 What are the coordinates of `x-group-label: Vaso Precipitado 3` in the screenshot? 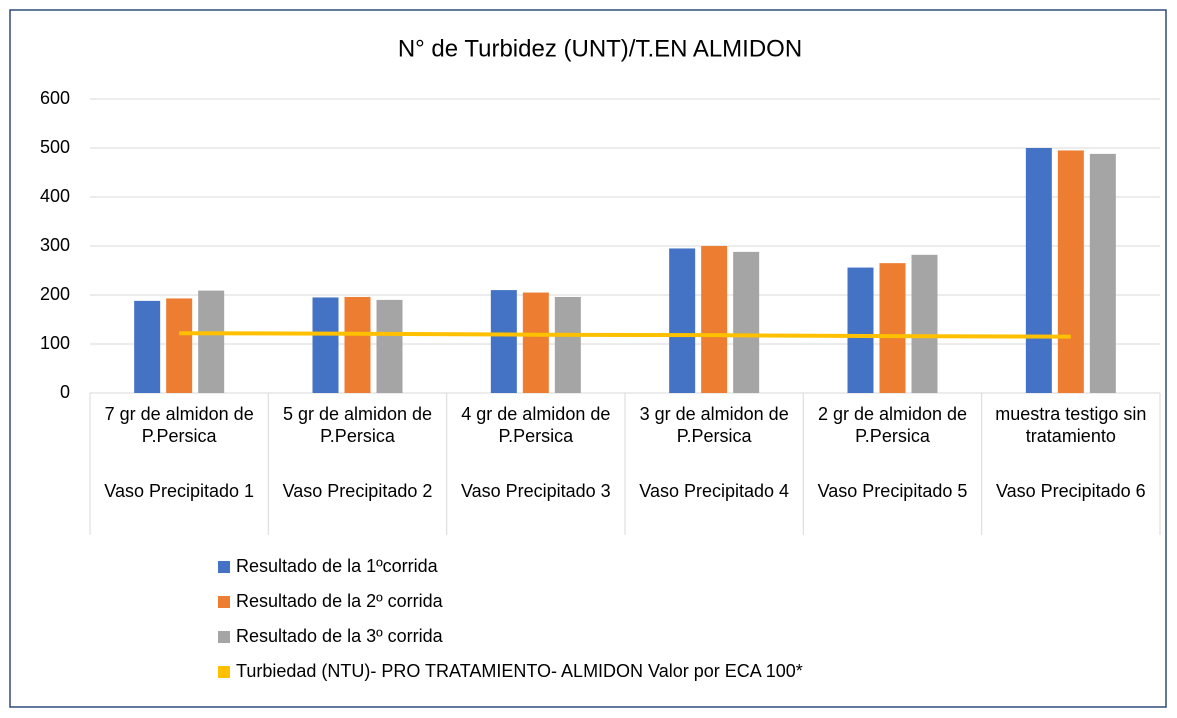 It's located at (535, 491).